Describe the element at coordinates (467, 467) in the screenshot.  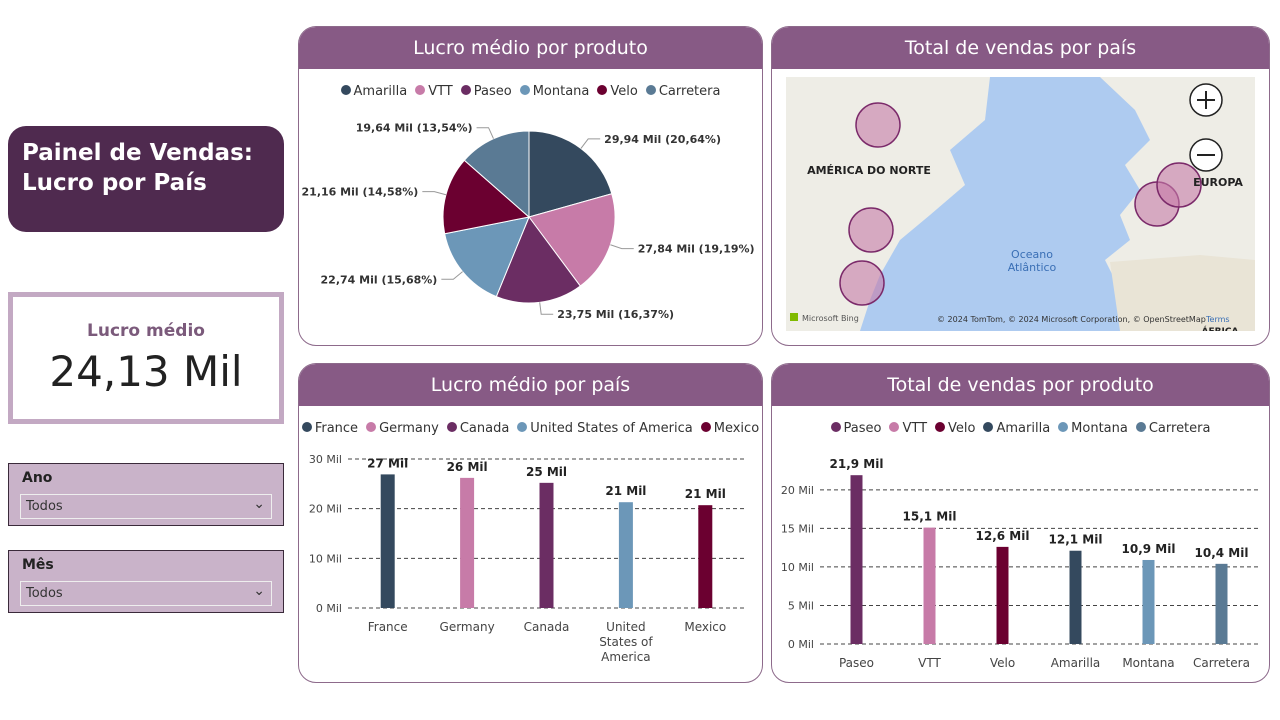
I see `data-label: 26 Mil` at that location.